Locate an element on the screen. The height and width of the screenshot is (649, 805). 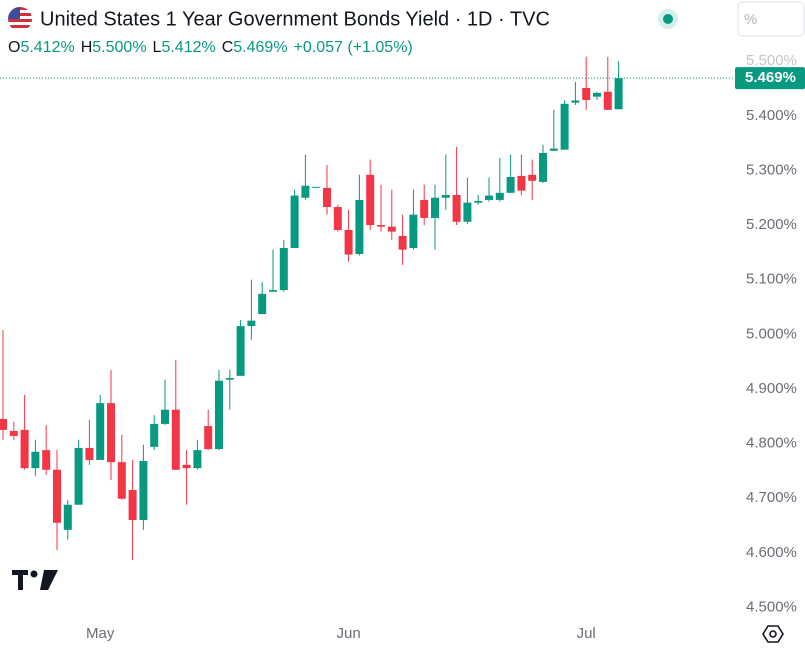
legend-value: 5.469% is located at coordinates (260, 47).